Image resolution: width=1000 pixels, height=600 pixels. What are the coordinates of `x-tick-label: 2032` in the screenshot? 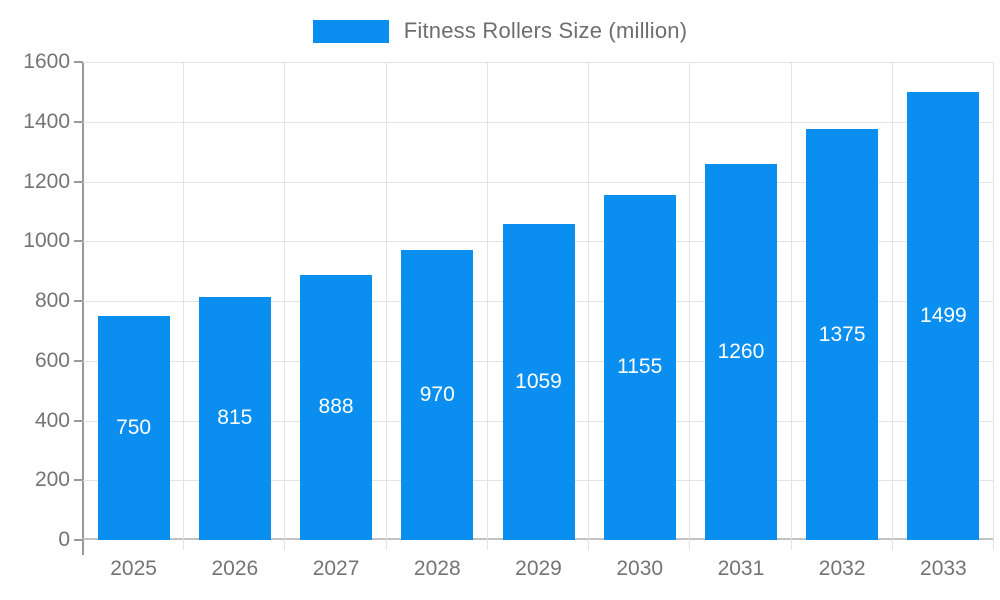 It's located at (842, 568).